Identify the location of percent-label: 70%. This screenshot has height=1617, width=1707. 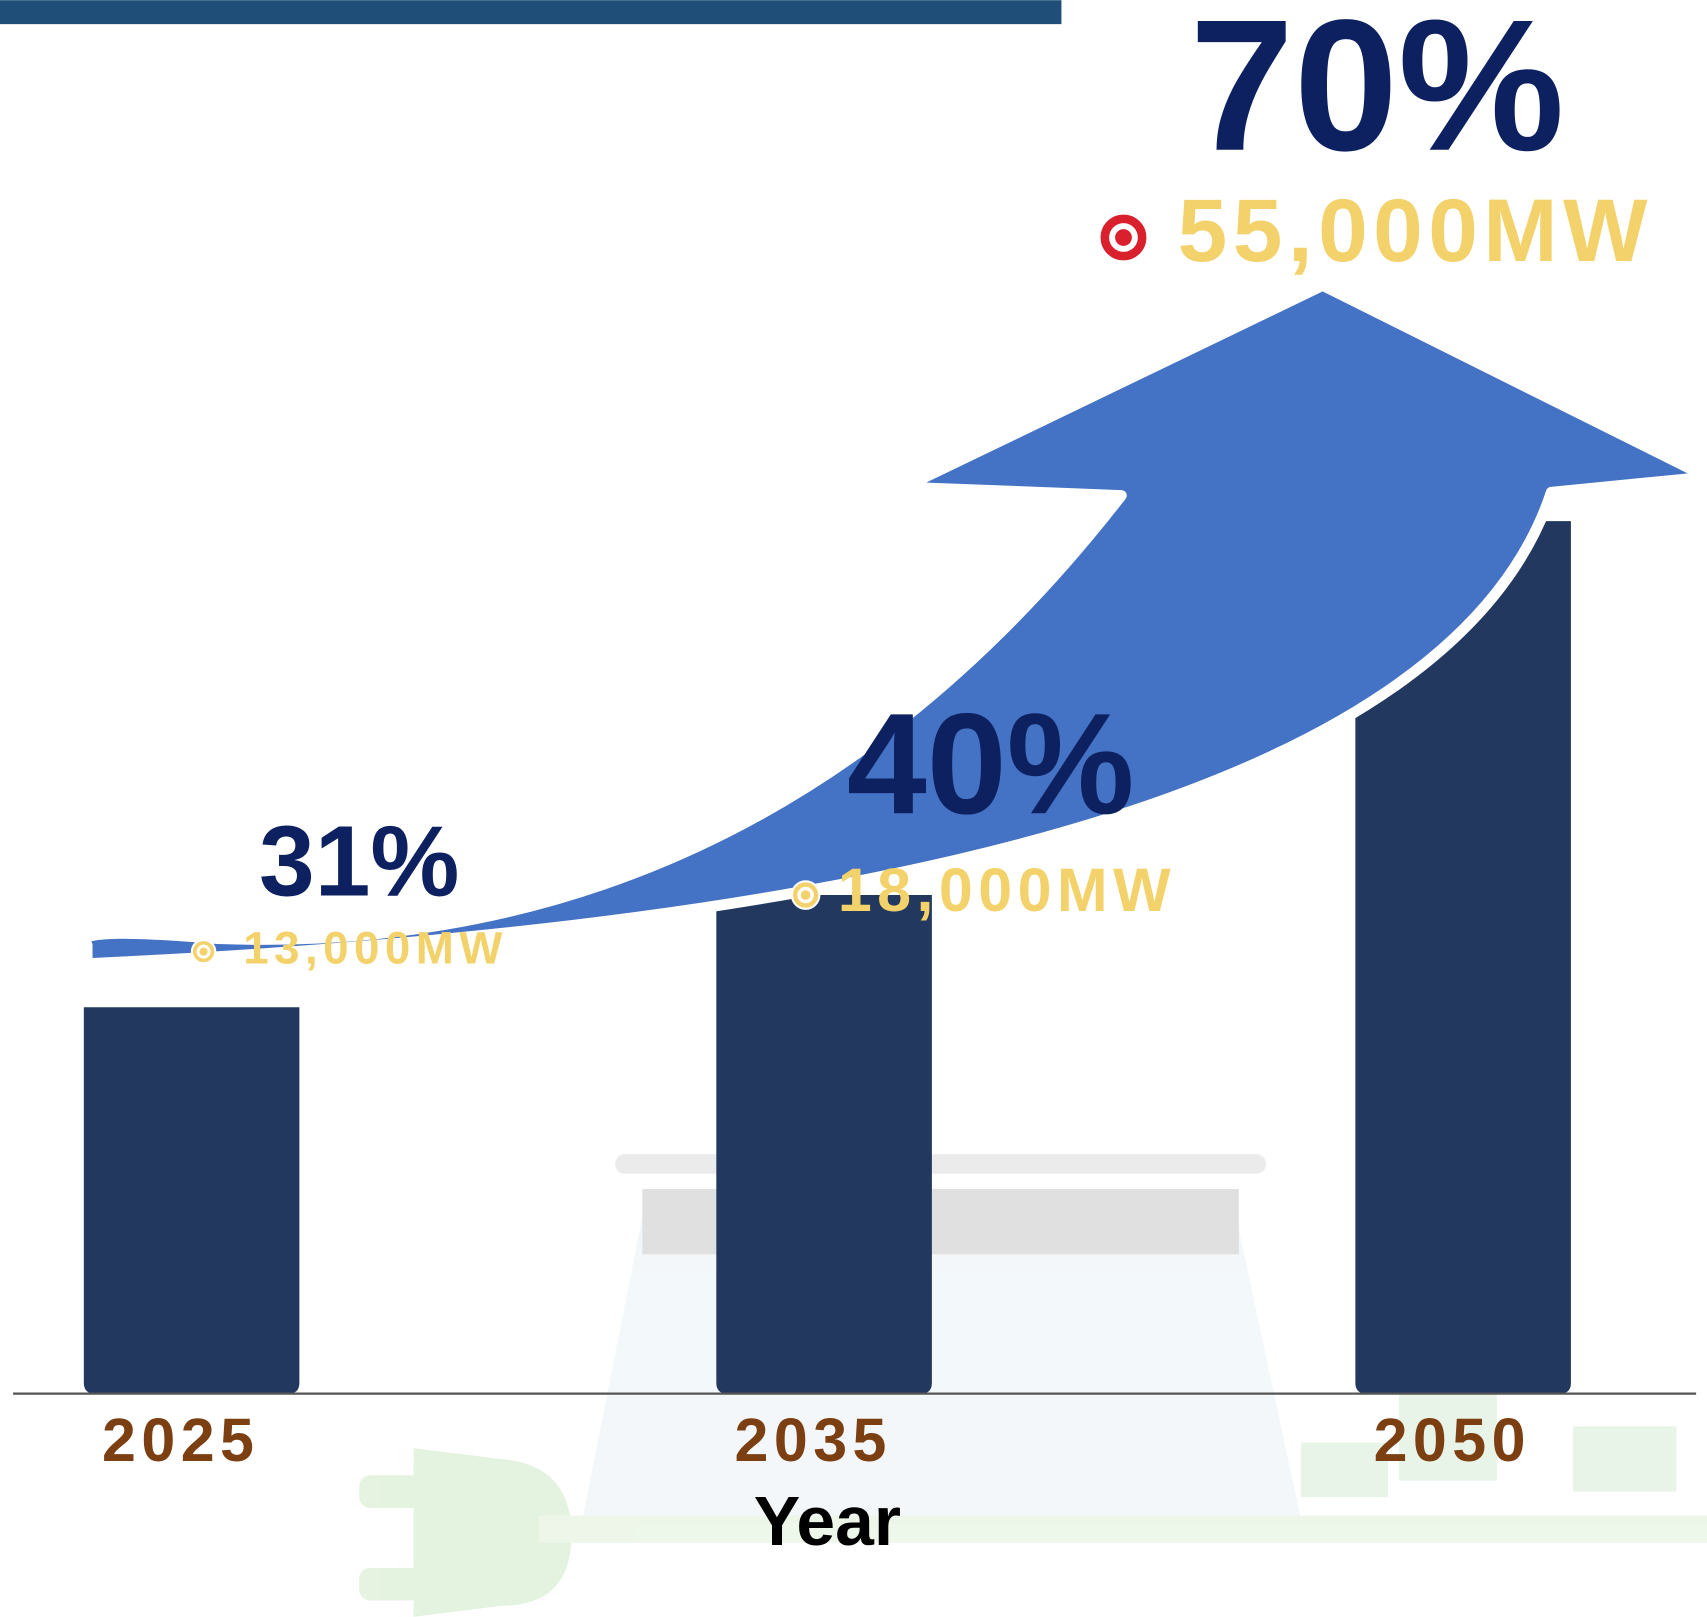
(1377, 95).